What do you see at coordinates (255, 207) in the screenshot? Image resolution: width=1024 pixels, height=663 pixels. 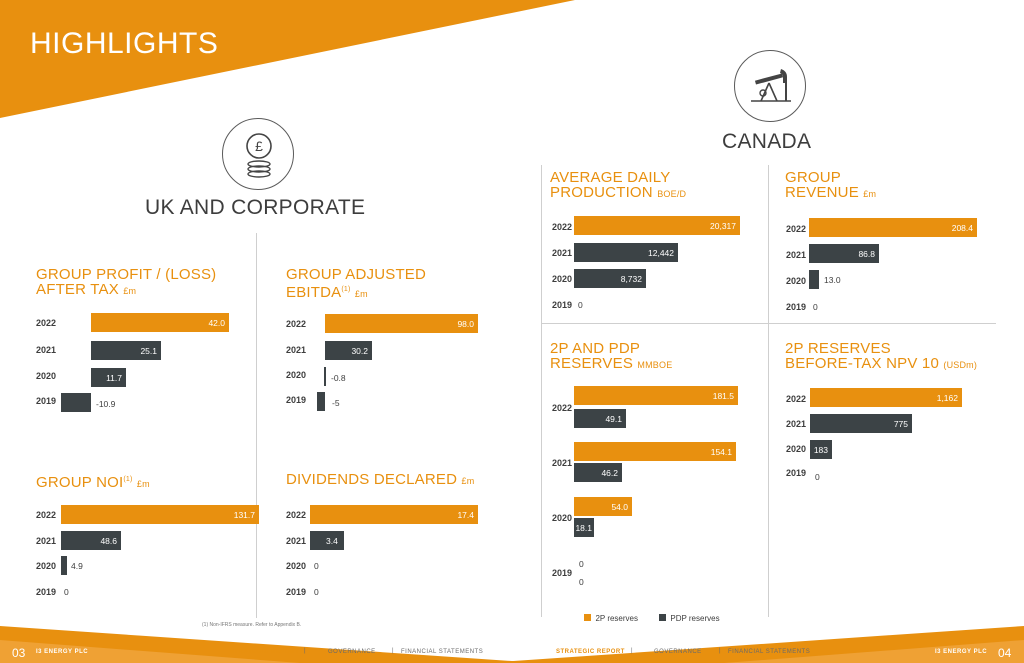 I see `uk-heading: UK AND CORPORATE` at bounding box center [255, 207].